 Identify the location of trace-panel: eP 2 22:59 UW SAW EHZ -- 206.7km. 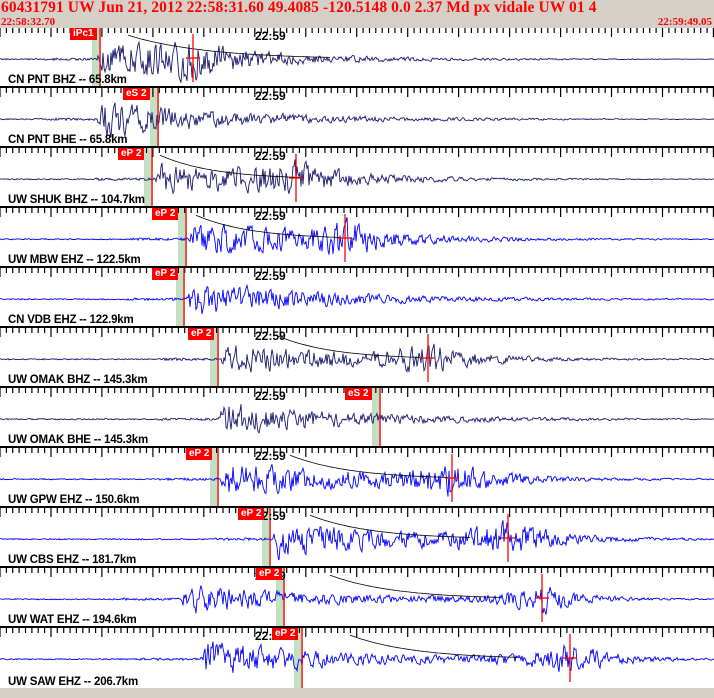
(357, 658).